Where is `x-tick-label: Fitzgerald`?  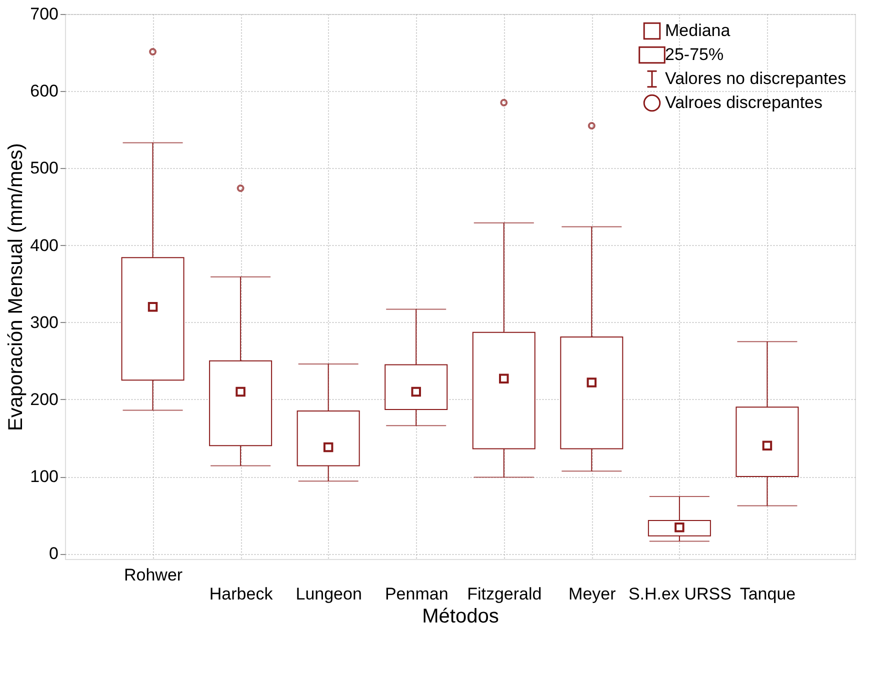 x-tick-label: Fitzgerald is located at coordinates (504, 594).